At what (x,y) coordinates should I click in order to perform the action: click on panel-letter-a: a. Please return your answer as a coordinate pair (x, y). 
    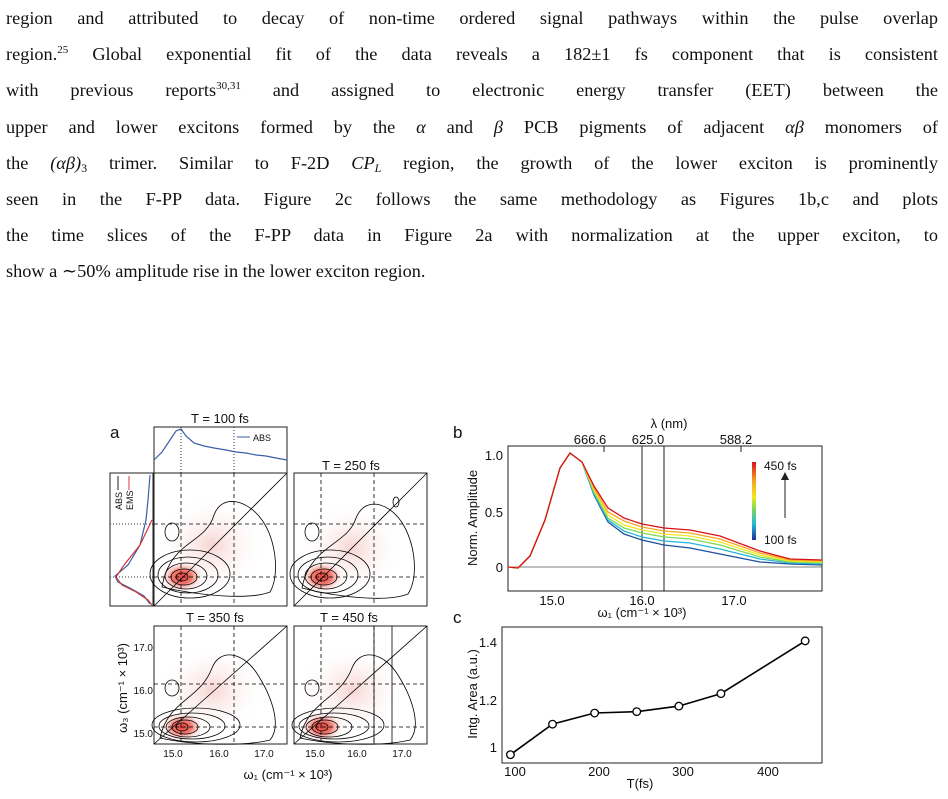
    Looking at the image, I should click on (115, 432).